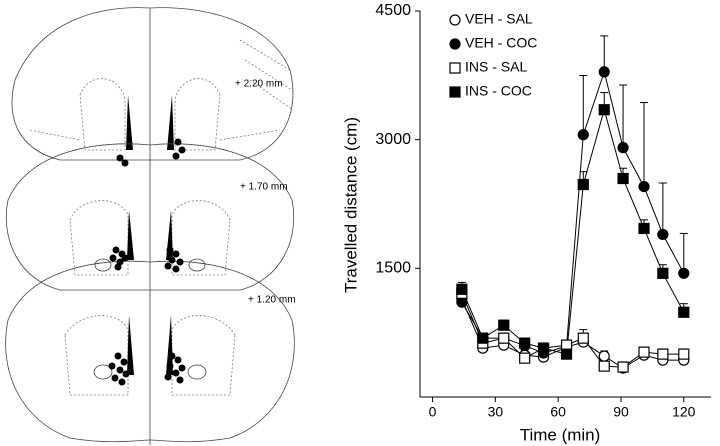  What do you see at coordinates (501, 43) in the screenshot?
I see `legend-label: VEH - COC` at bounding box center [501, 43].